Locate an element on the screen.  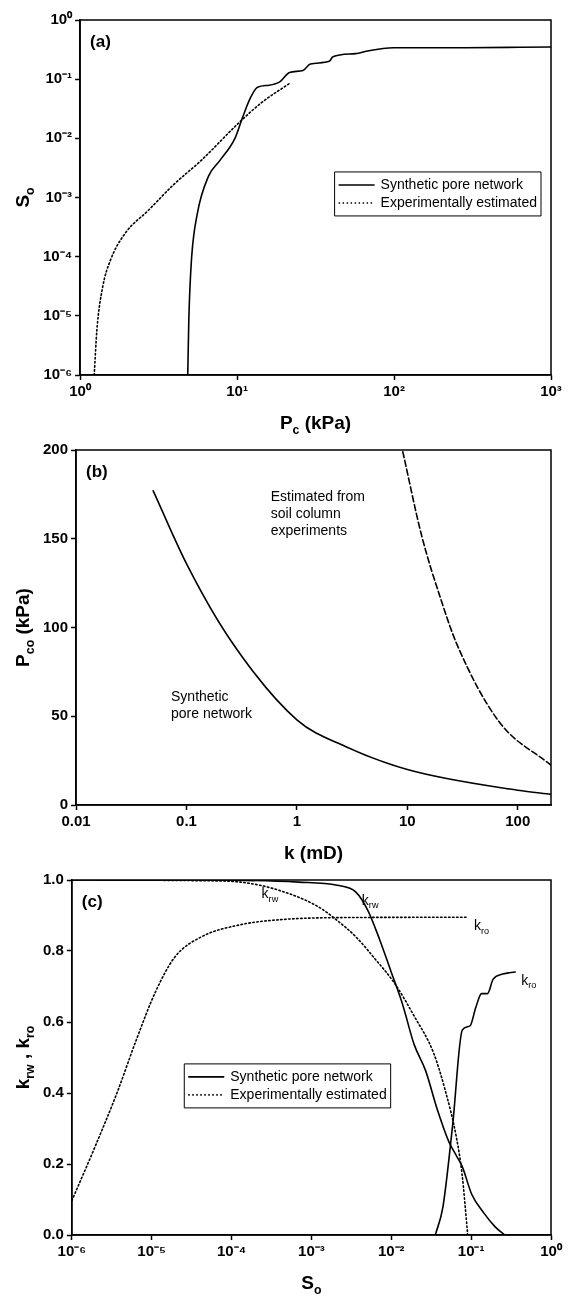
x-tick-label: 10² is located at coordinates (394, 391).